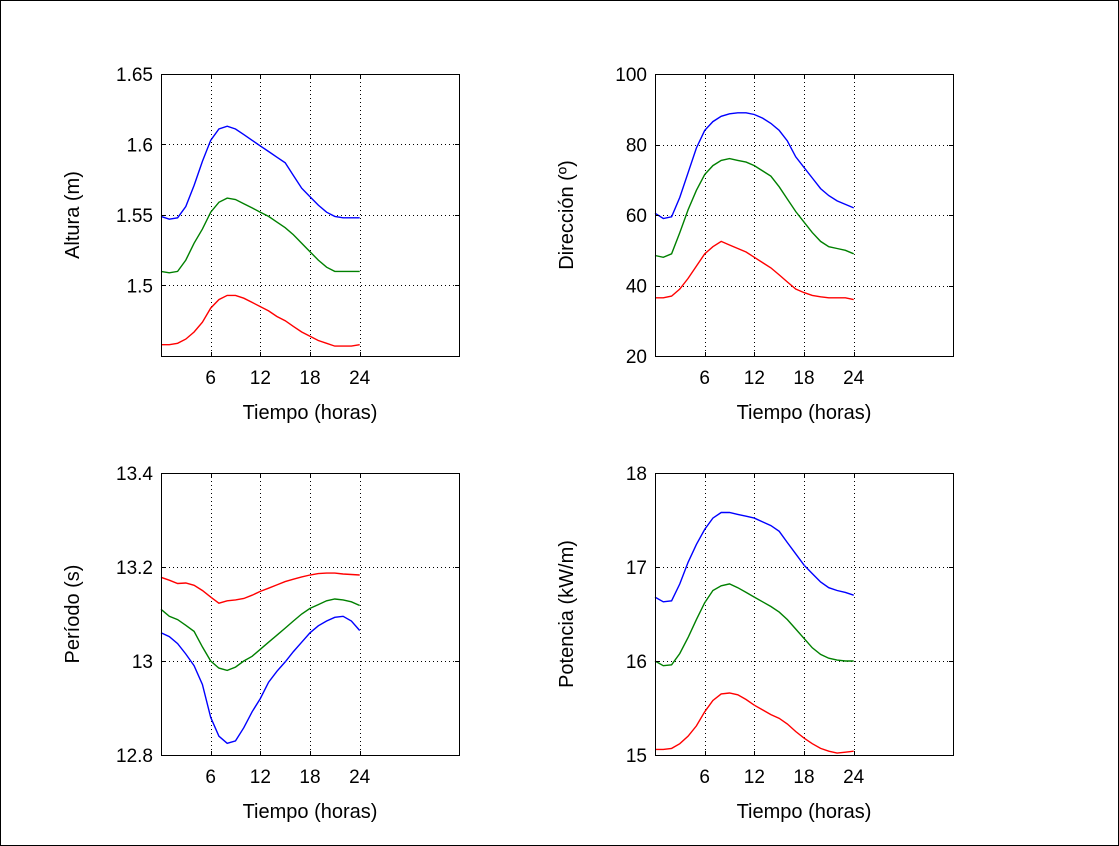 The width and height of the screenshot is (1119, 846). Describe the element at coordinates (134, 568) in the screenshot. I see `y-tick-label: 13.2` at that location.